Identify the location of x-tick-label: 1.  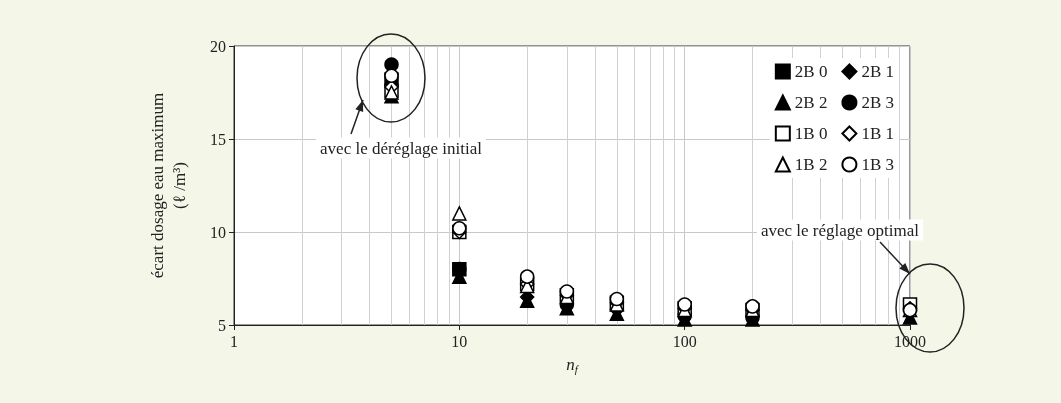
(234, 341).